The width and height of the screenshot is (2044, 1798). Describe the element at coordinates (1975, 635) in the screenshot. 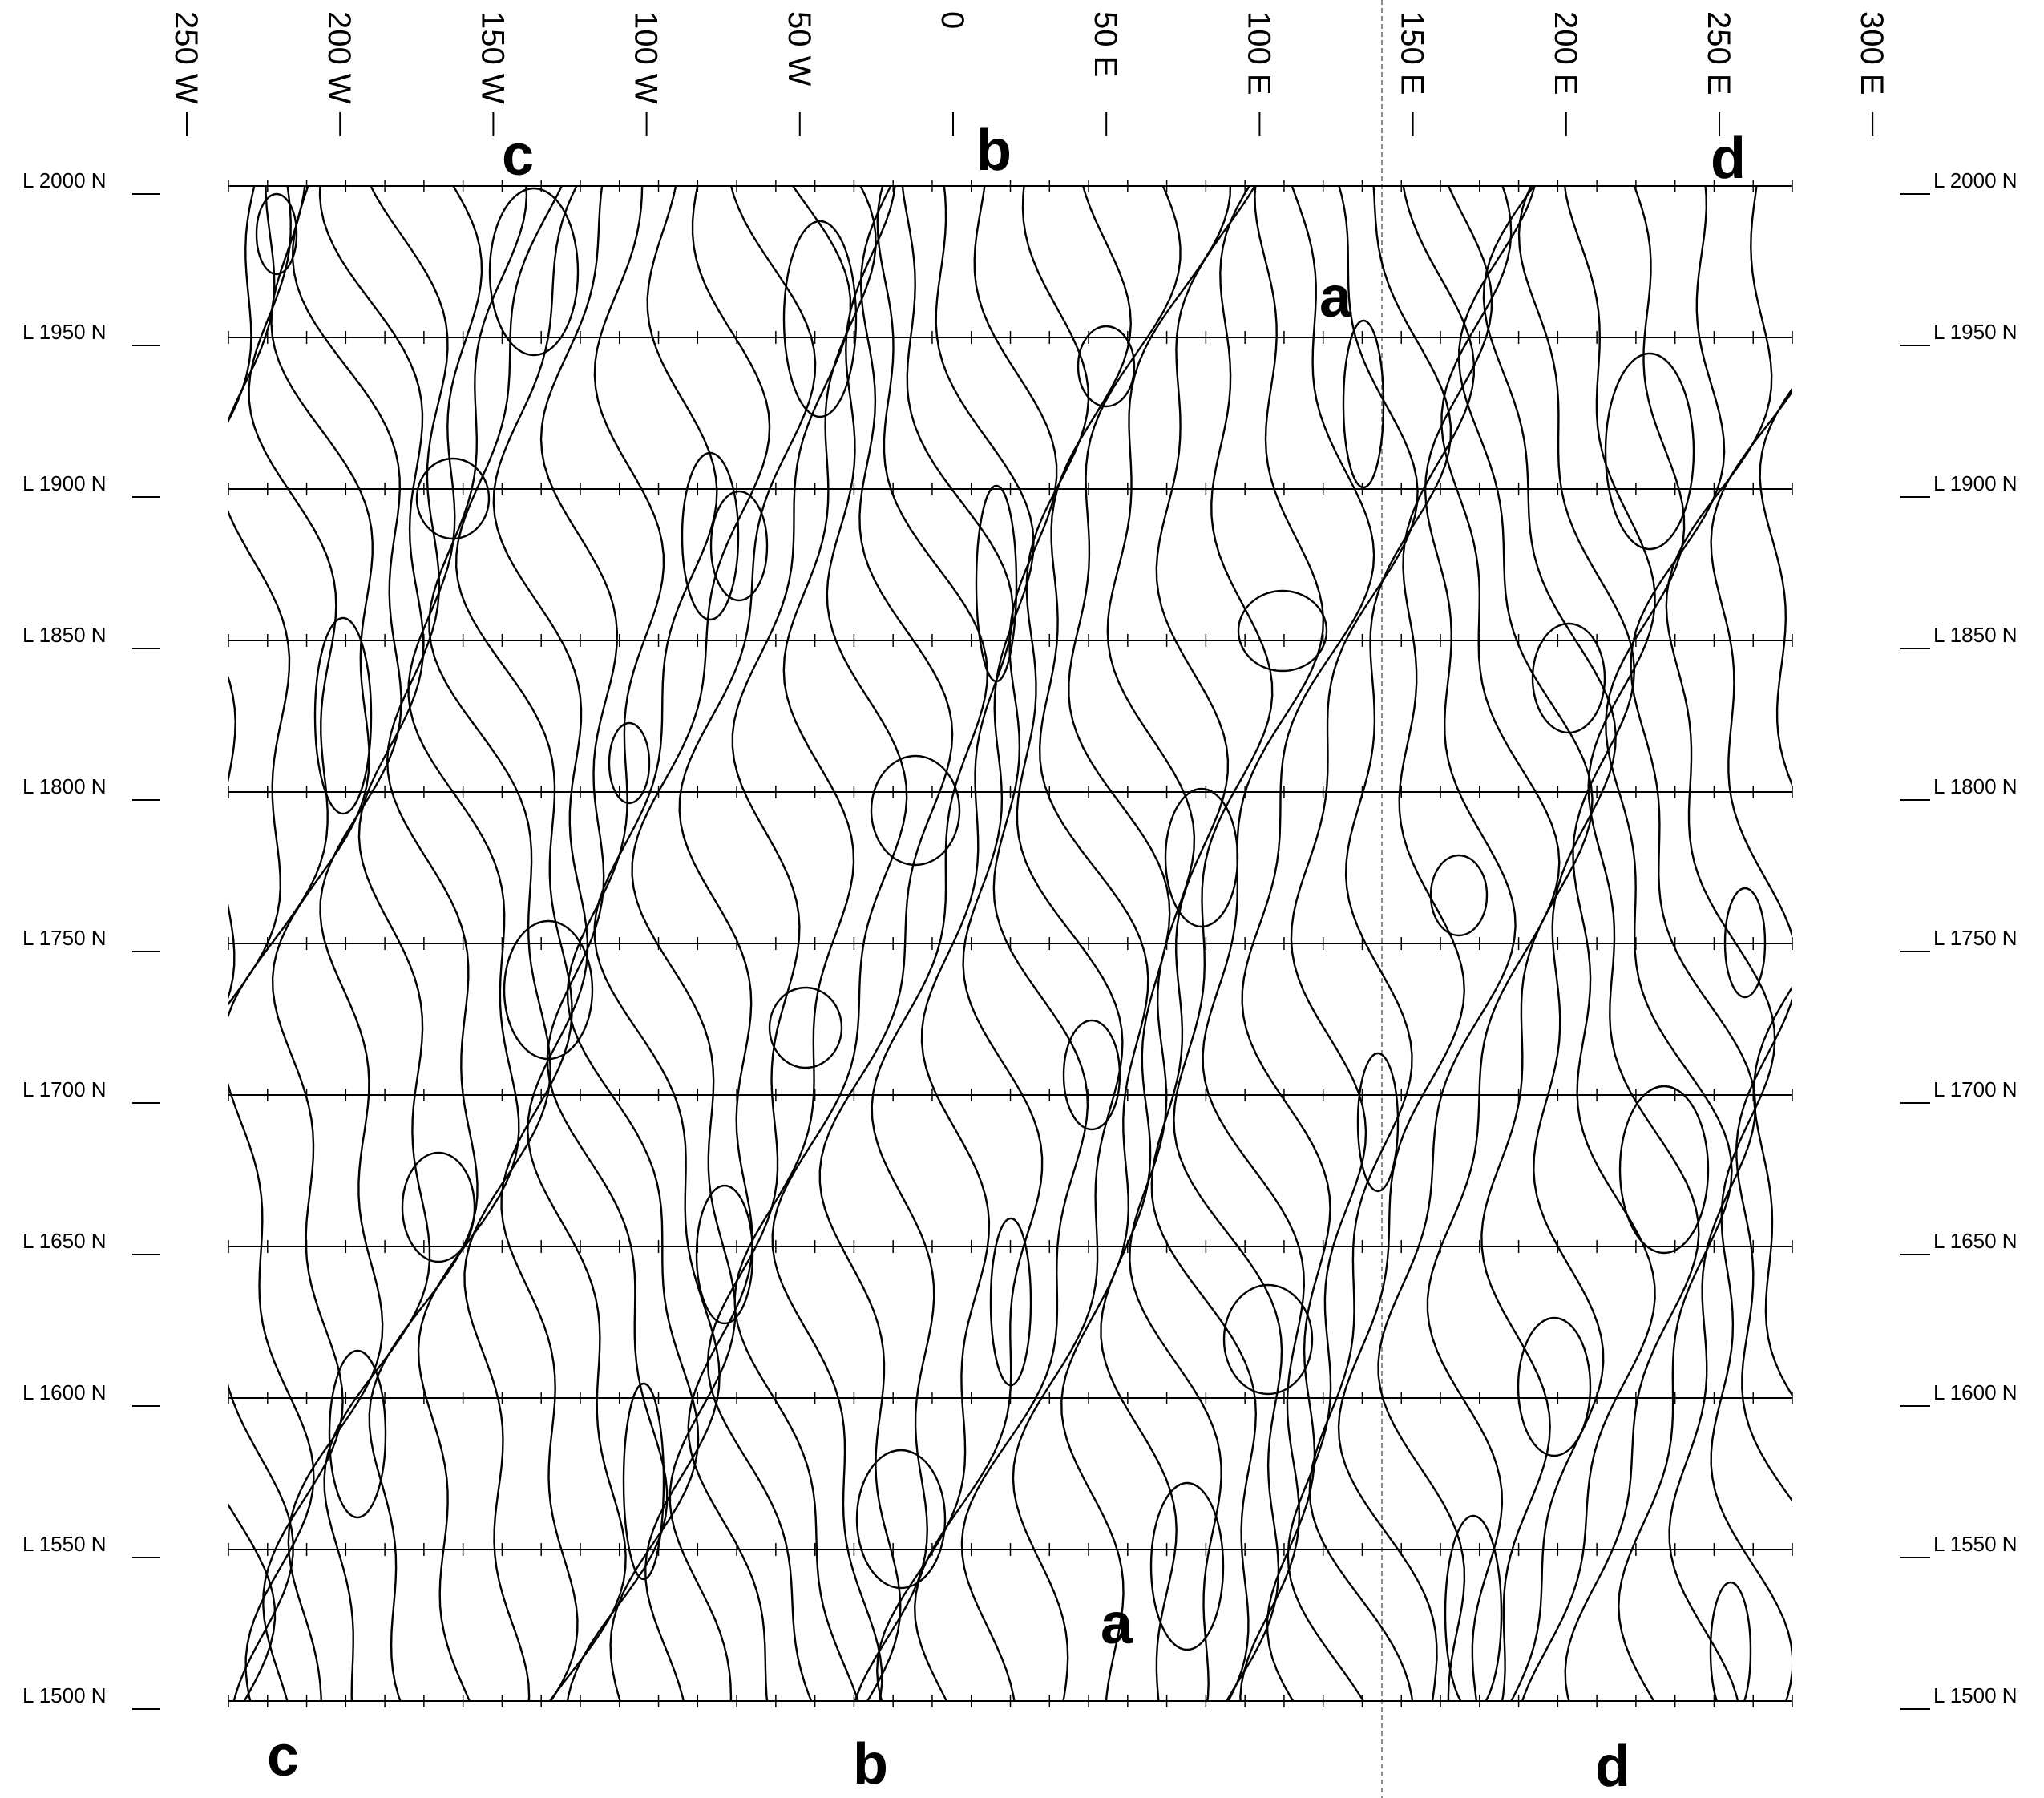

I see `right-axis-label: L 1850 N` at that location.